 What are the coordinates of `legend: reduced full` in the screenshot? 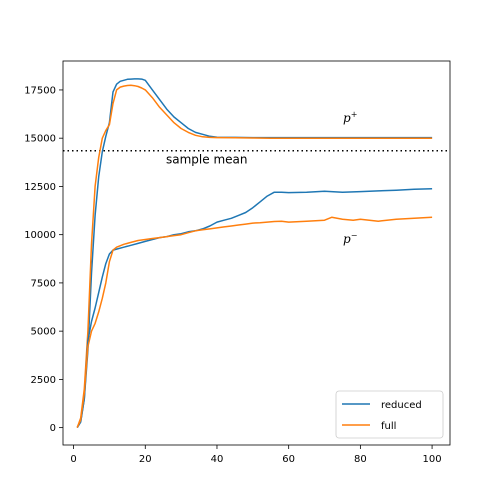 It's located at (389, 414).